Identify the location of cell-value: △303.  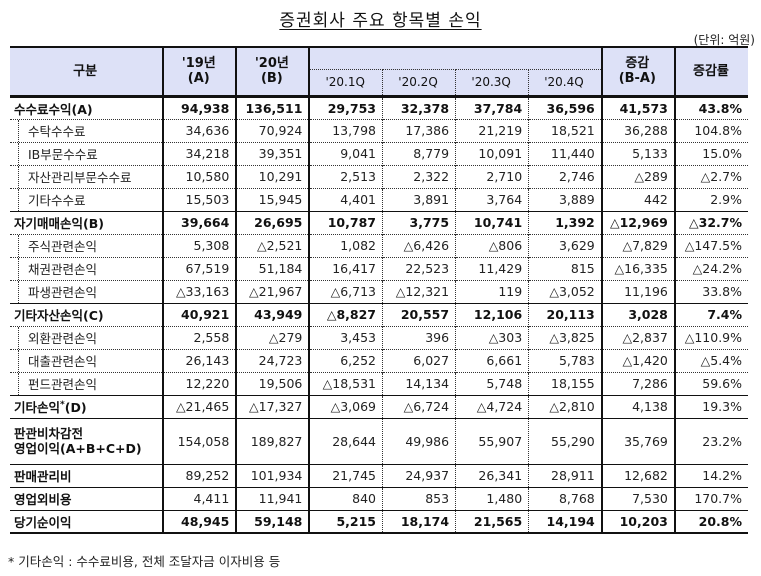
(492, 337).